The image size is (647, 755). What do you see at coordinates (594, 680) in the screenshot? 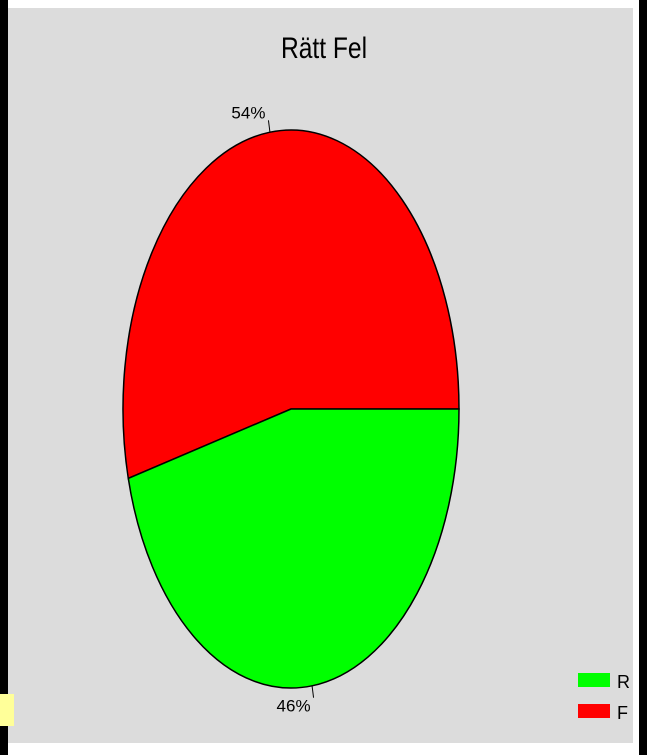
I see `legend-swatch-r` at bounding box center [594, 680].